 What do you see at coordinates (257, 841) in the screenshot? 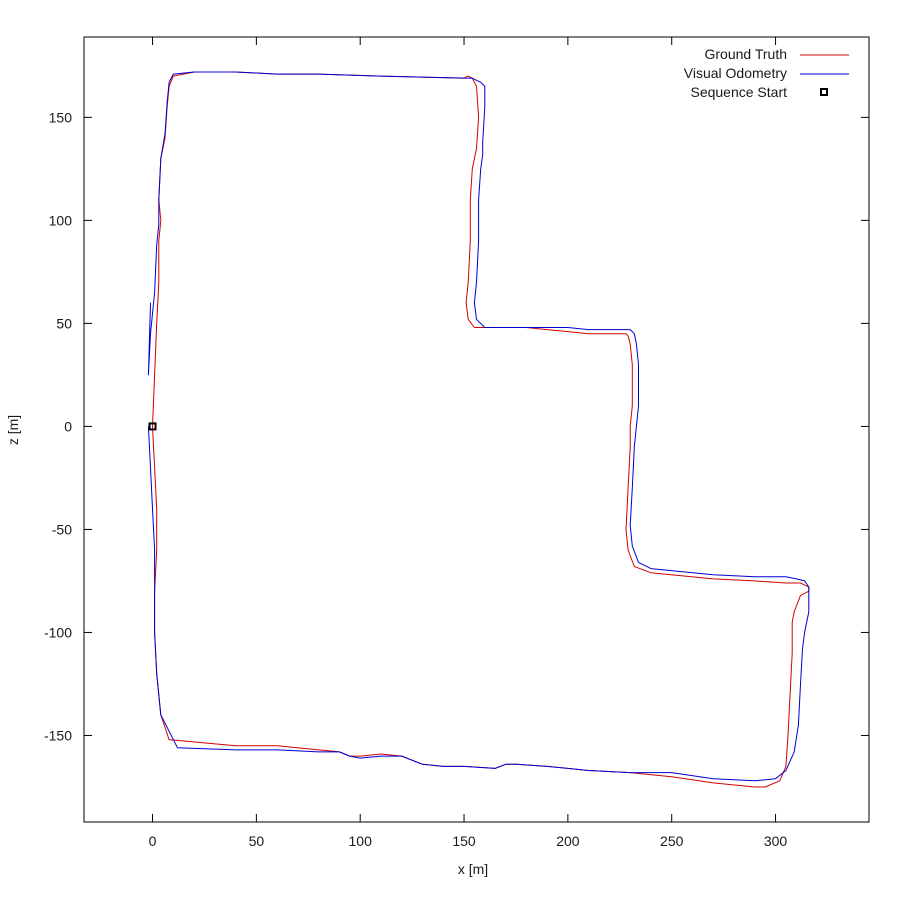
I see `x-tick-label: 50` at bounding box center [257, 841].